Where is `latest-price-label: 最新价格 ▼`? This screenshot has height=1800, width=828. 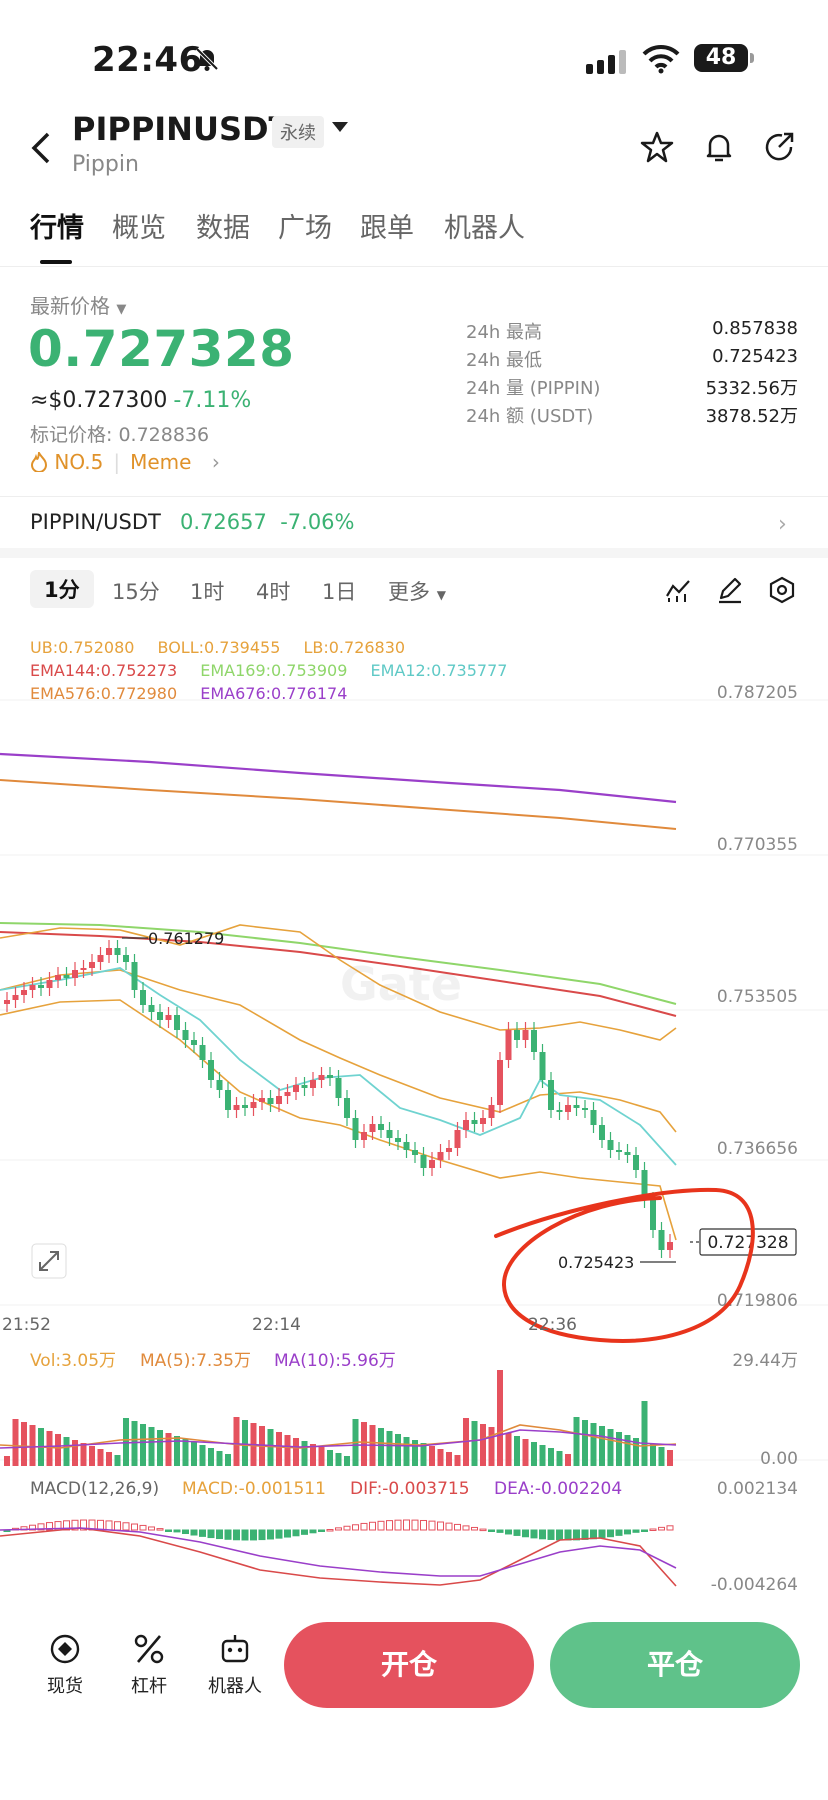
latest-price-label: 最新价格 ▼ is located at coordinates (78, 306).